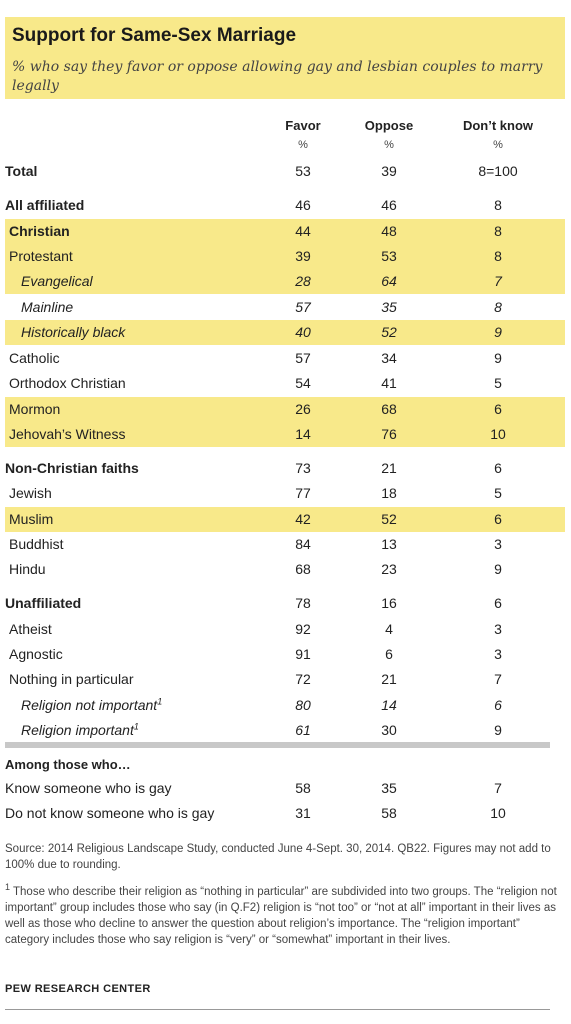 The height and width of the screenshot is (1024, 571). Describe the element at coordinates (78, 989) in the screenshot. I see `brand-logo-text: PEW RESEARCH CENTER` at that location.